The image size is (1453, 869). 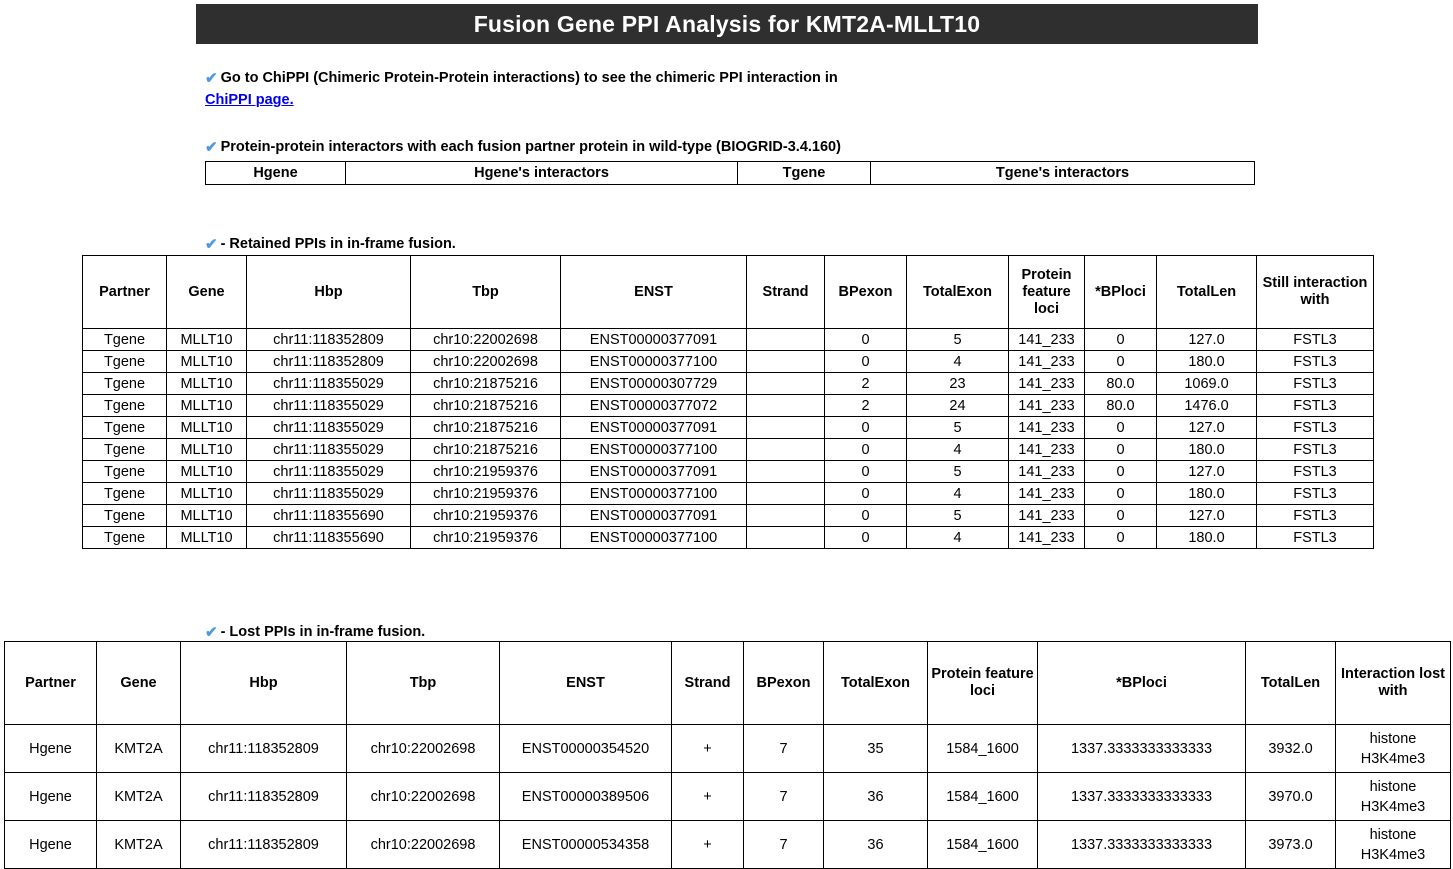 What do you see at coordinates (330, 244) in the screenshot?
I see `retained-caption: ✔ - Retained PPIs in in-frame fusion.` at bounding box center [330, 244].